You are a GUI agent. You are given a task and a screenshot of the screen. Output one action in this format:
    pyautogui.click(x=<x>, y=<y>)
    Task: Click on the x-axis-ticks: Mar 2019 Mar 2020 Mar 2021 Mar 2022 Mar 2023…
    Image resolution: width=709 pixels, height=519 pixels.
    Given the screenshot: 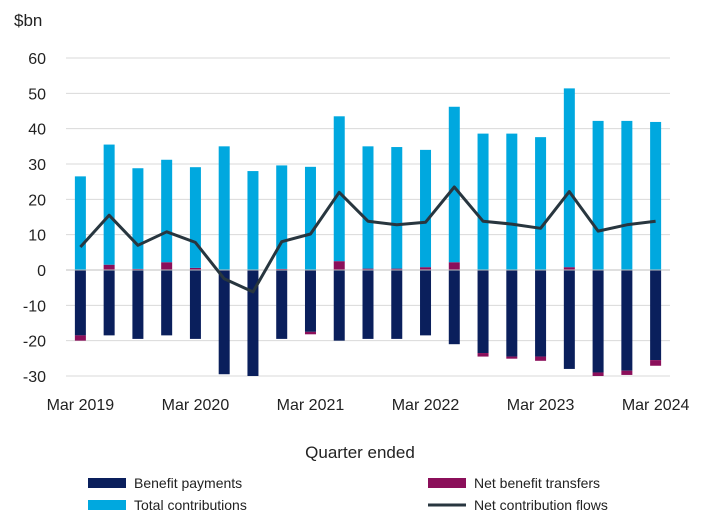 What is the action you would take?
    pyautogui.click(x=368, y=405)
    